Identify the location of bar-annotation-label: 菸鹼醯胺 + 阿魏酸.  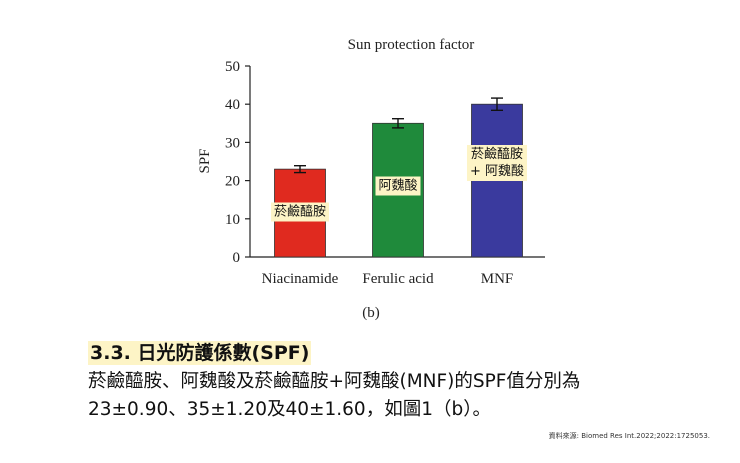
(497, 163).